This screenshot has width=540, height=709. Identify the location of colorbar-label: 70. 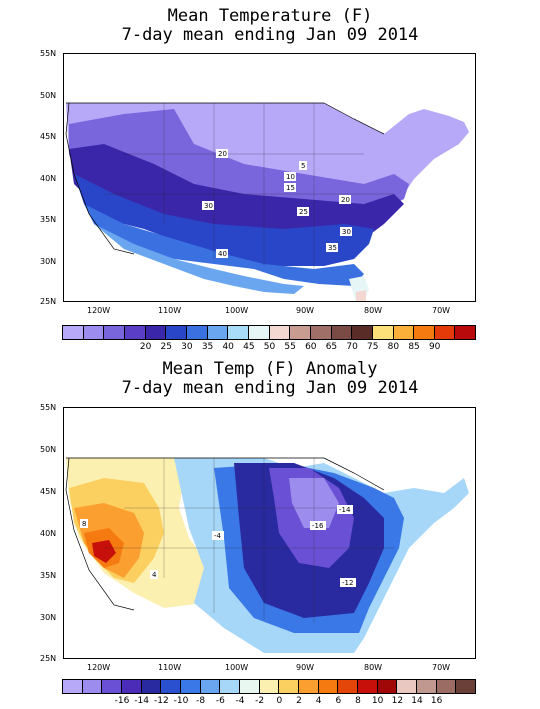
(352, 347).